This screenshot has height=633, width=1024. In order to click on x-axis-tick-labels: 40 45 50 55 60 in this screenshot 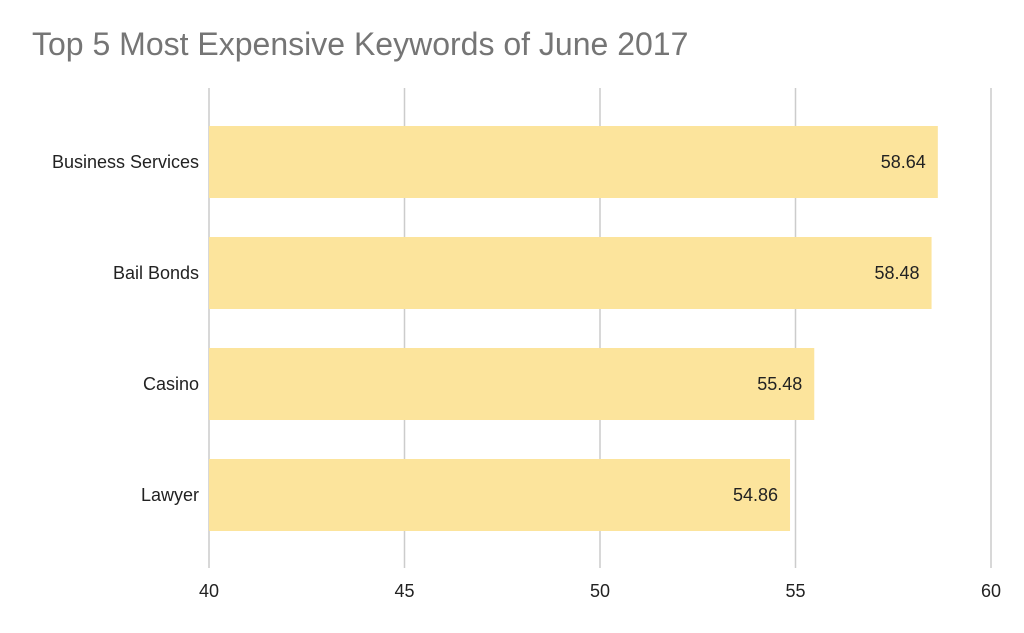, I will do `click(600, 591)`.